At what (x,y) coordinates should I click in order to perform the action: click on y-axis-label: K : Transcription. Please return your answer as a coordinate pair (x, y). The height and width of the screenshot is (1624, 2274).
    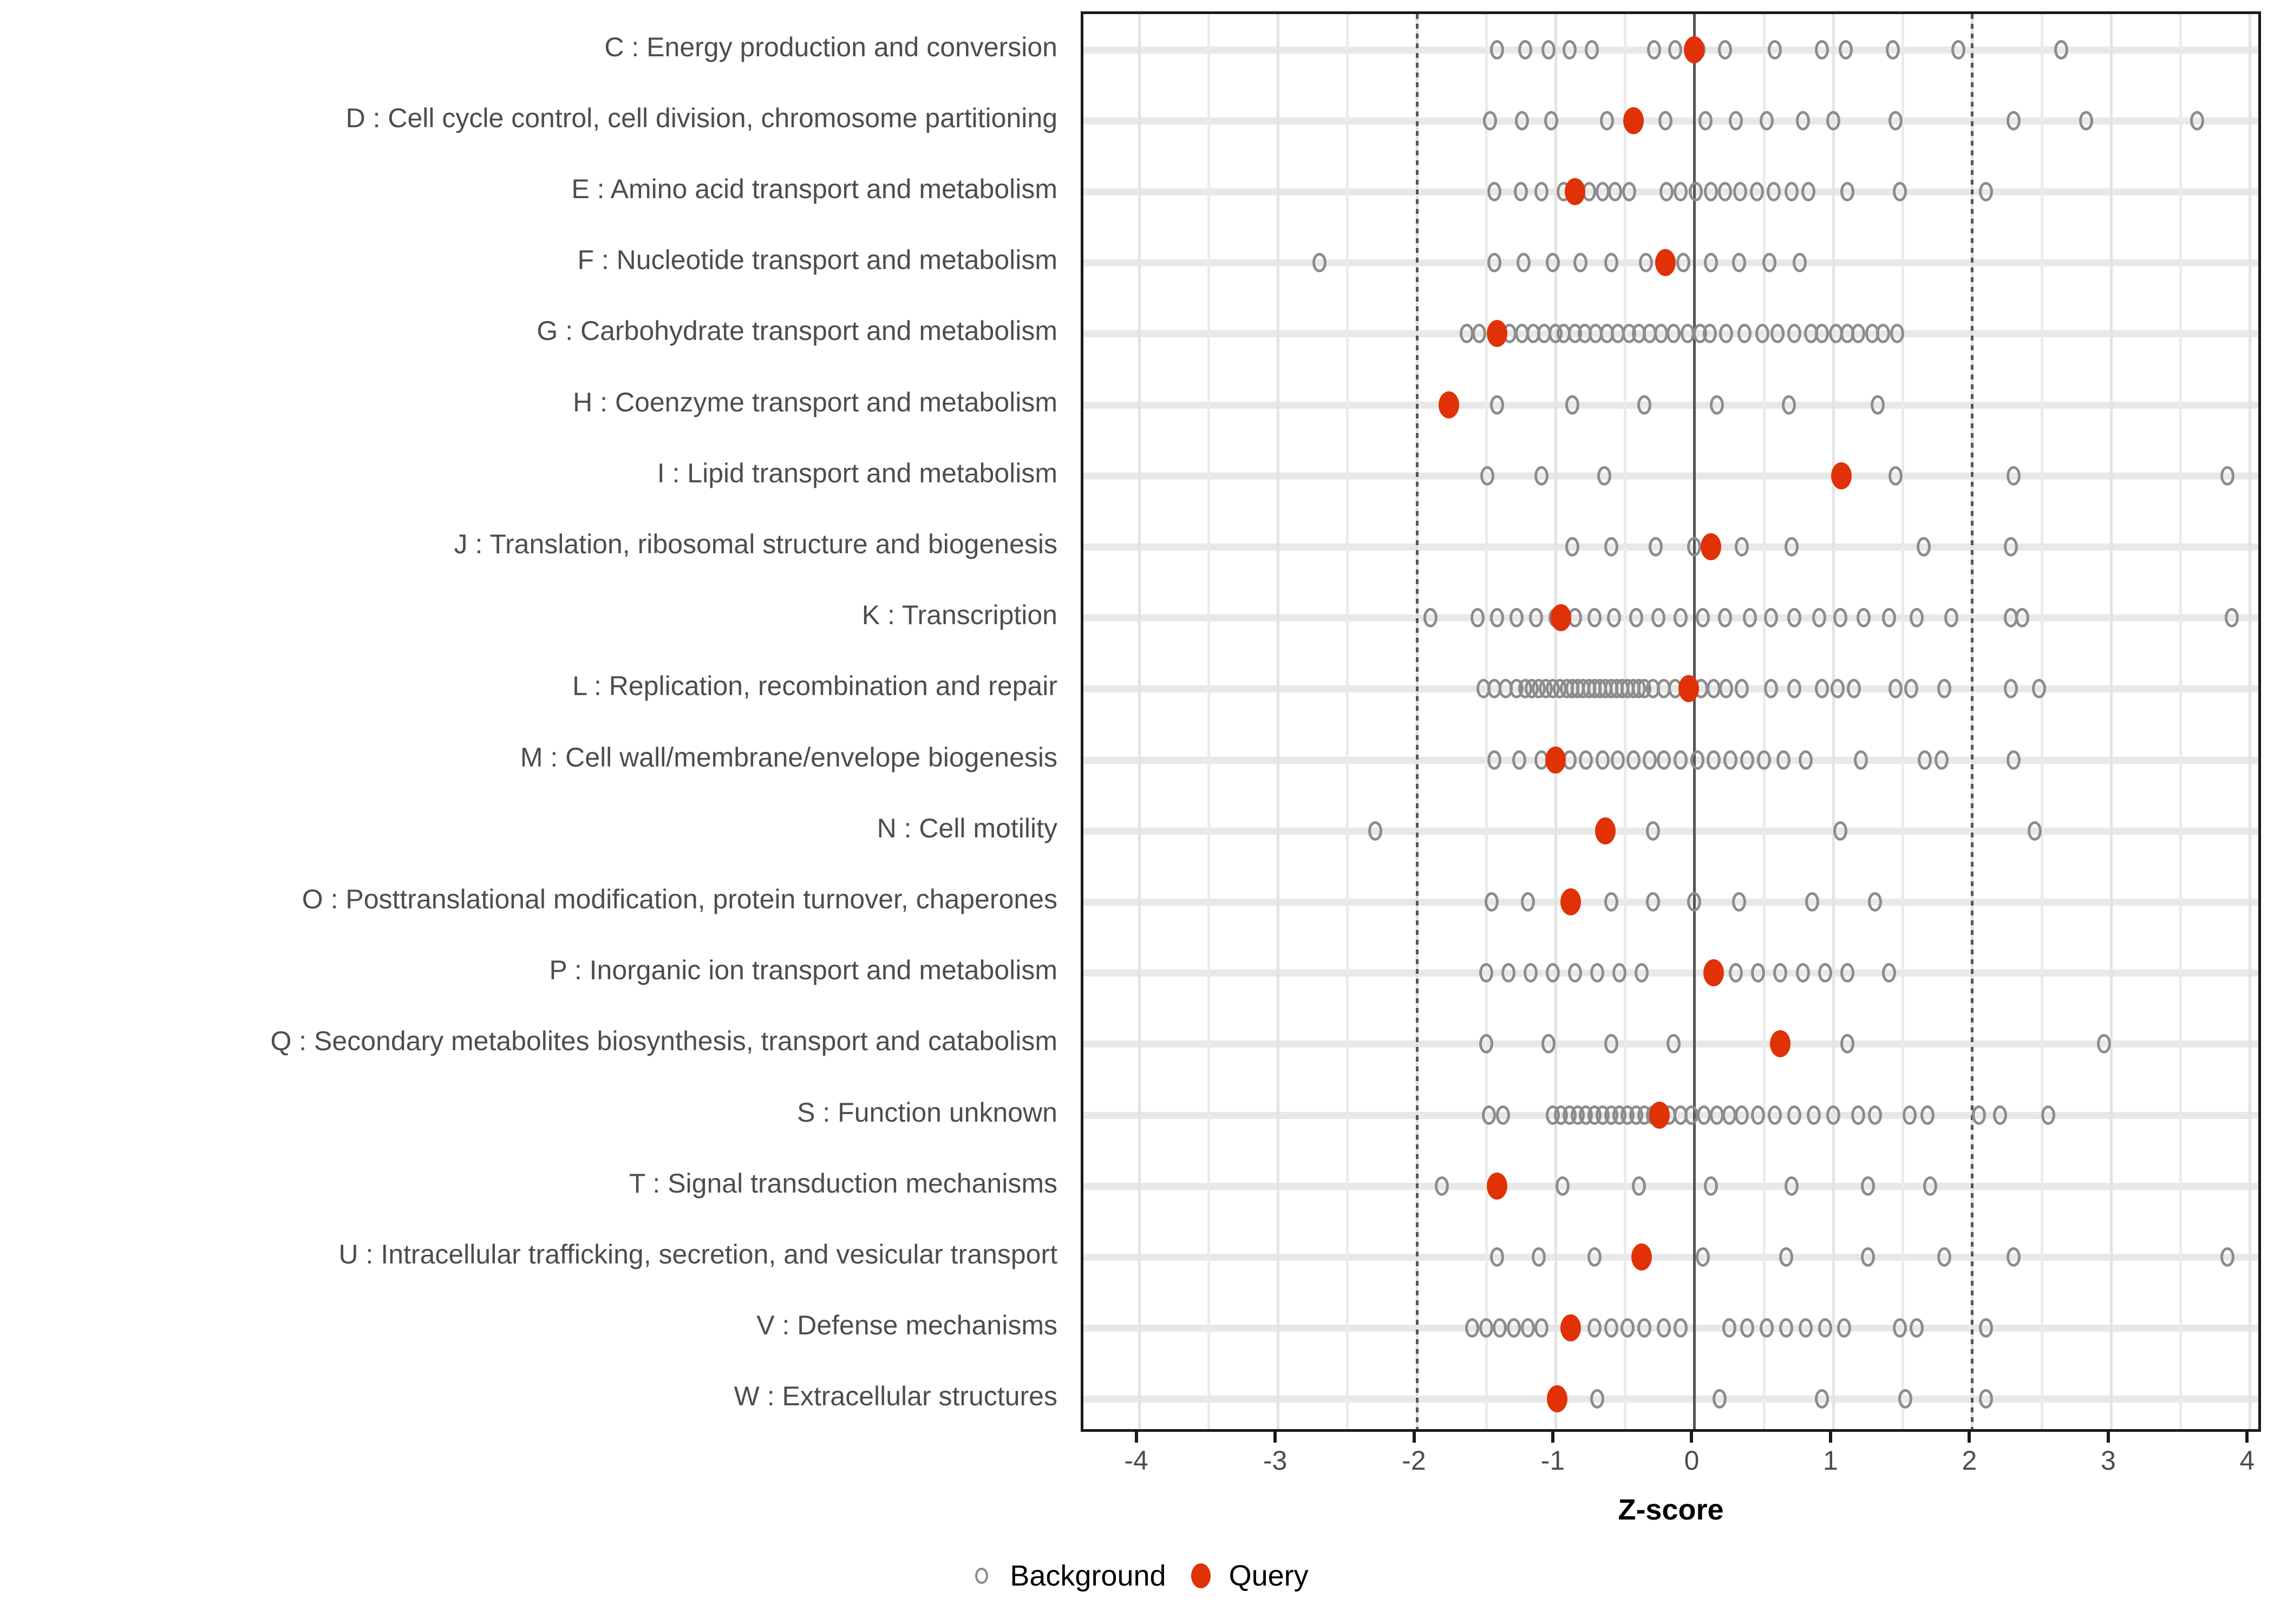
    Looking at the image, I should click on (959, 615).